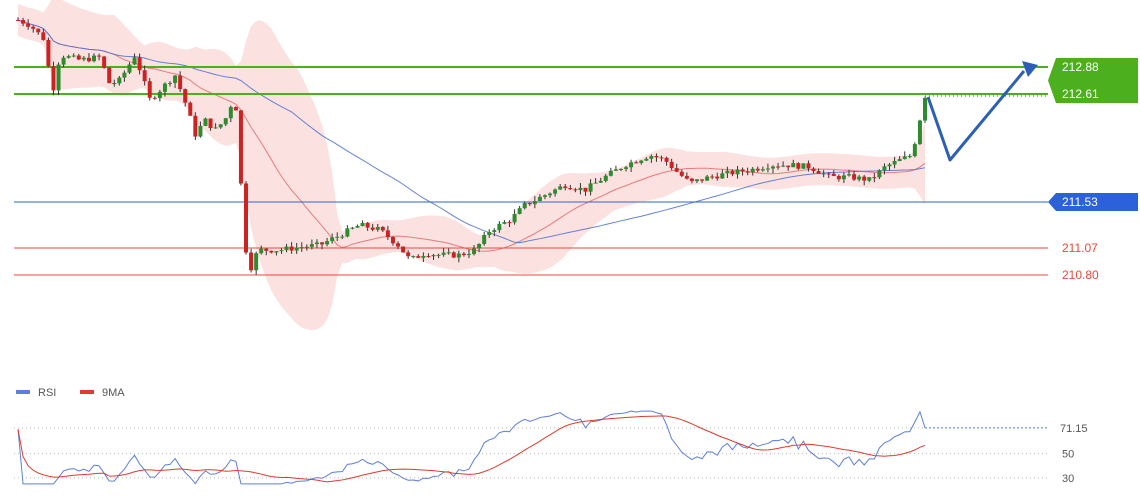 The image size is (1140, 500). Describe the element at coordinates (1068, 455) in the screenshot. I see `rsi-ref-label-0: 50` at that location.